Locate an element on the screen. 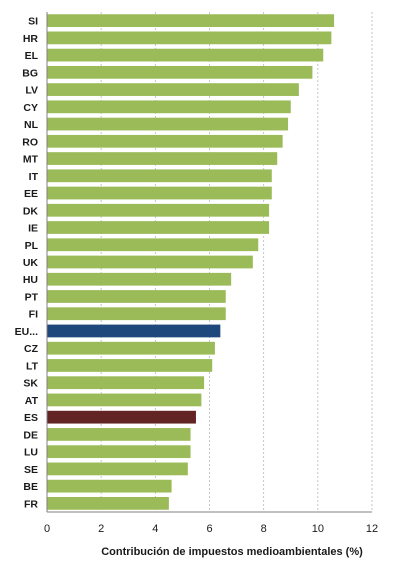 This screenshot has width=400, height=572. category-label: MT is located at coordinates (31, 160).